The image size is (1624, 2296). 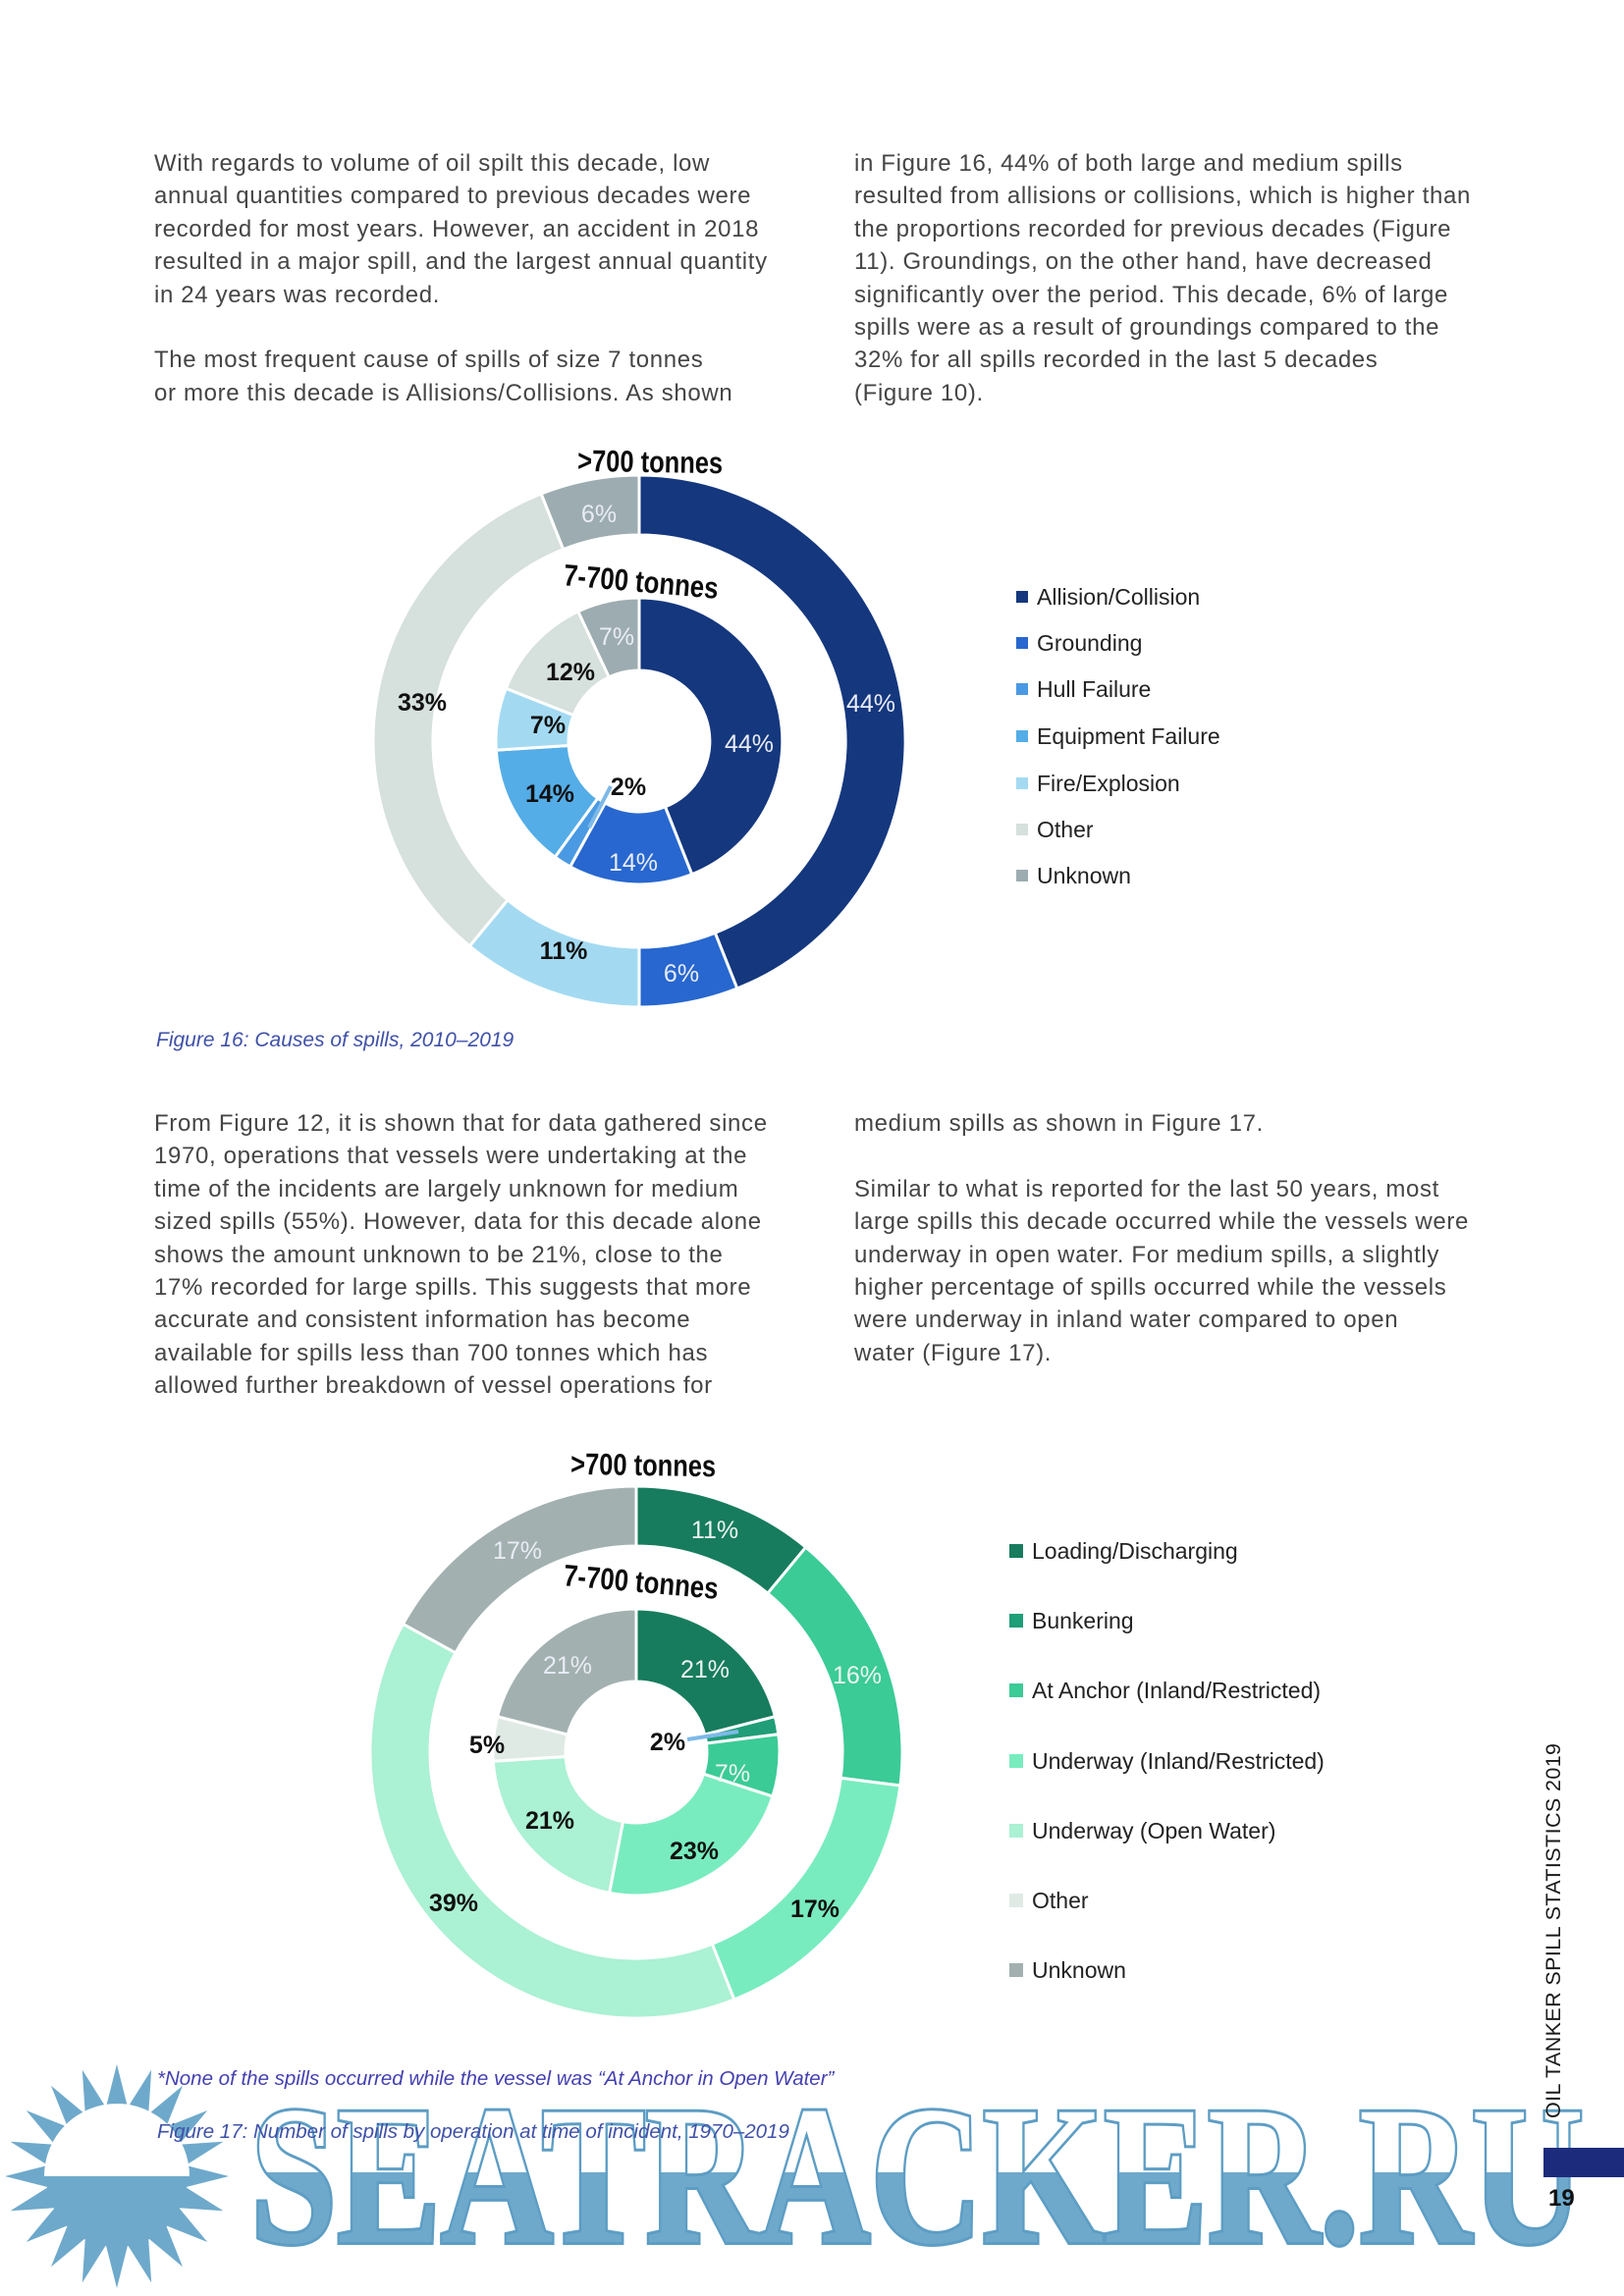 What do you see at coordinates (422, 703) in the screenshot?
I see `svg-text: 33%` at bounding box center [422, 703].